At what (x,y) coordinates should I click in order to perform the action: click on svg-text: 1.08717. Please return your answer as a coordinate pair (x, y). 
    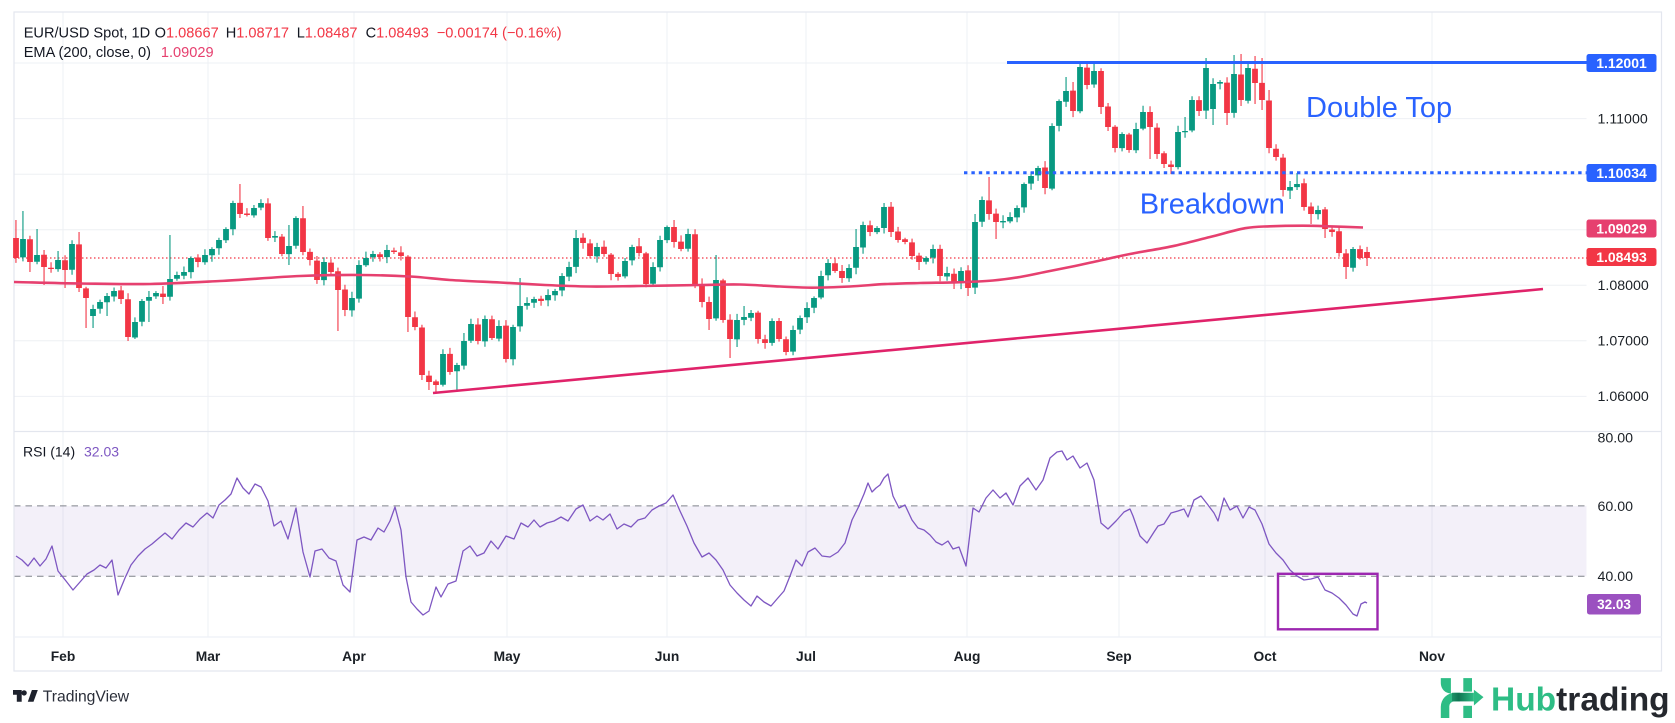
    Looking at the image, I should click on (262, 34).